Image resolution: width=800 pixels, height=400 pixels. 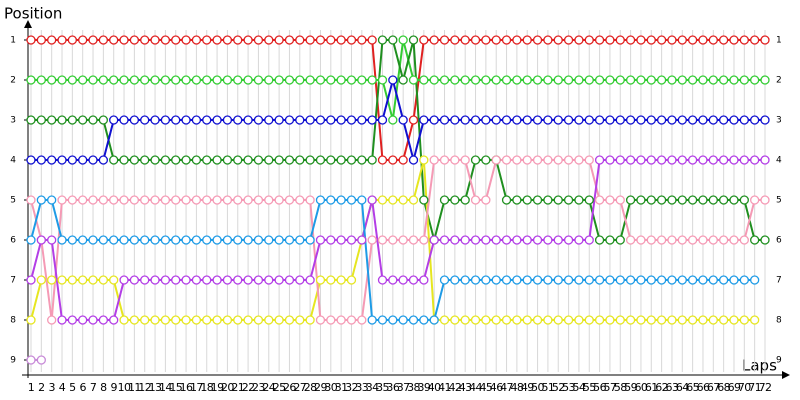 I want to click on x-tick-label: 61, so click(x=651, y=387).